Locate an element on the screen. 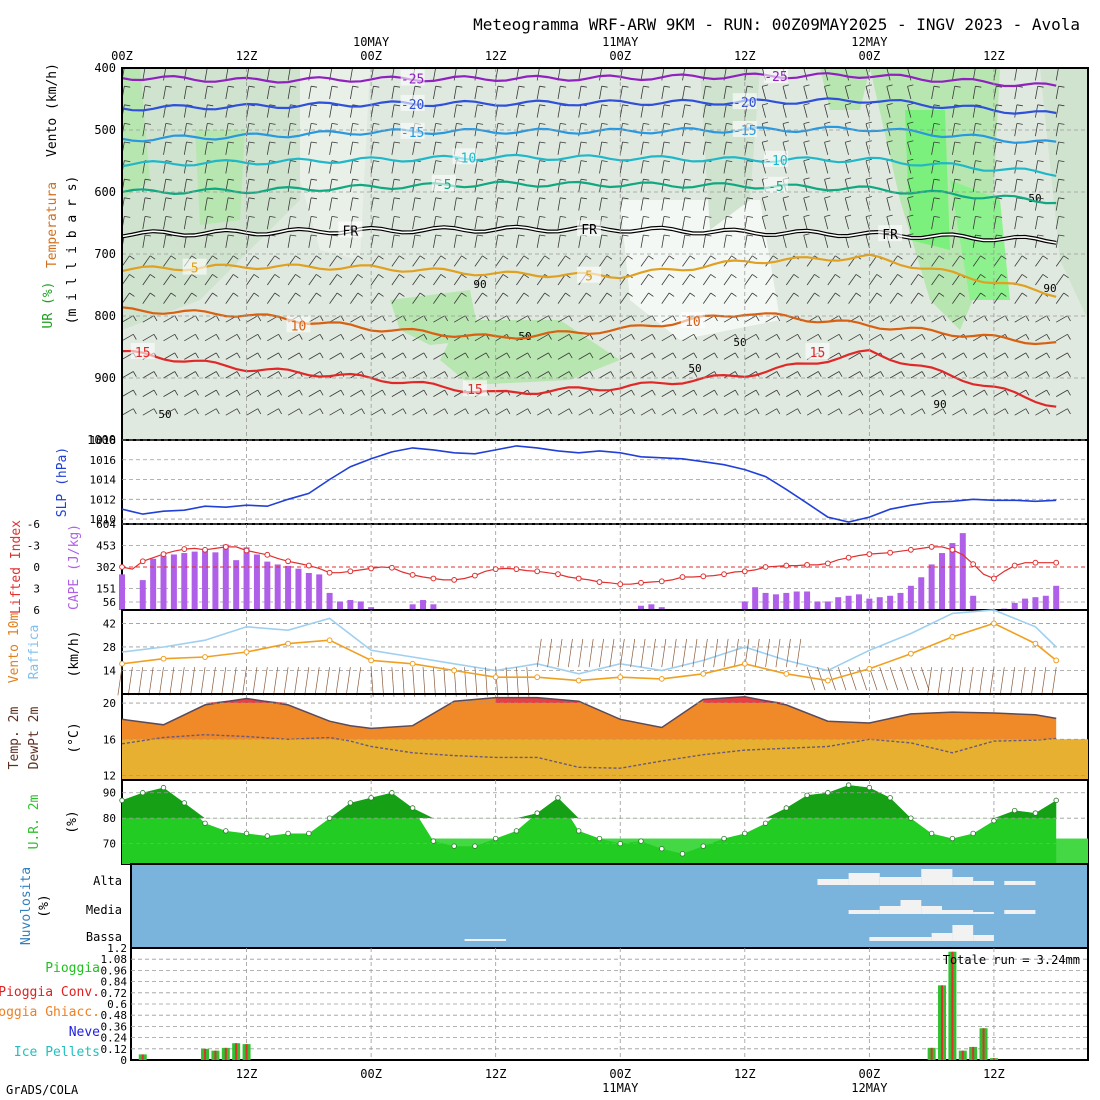  slp-tick-label: 1016 is located at coordinates (103, 460).